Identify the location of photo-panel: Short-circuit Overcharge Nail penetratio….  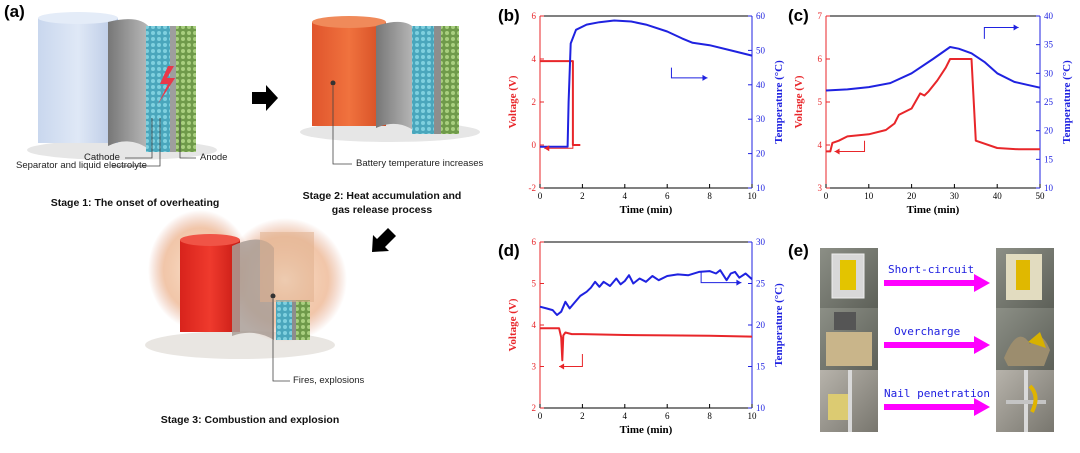
(937, 340).